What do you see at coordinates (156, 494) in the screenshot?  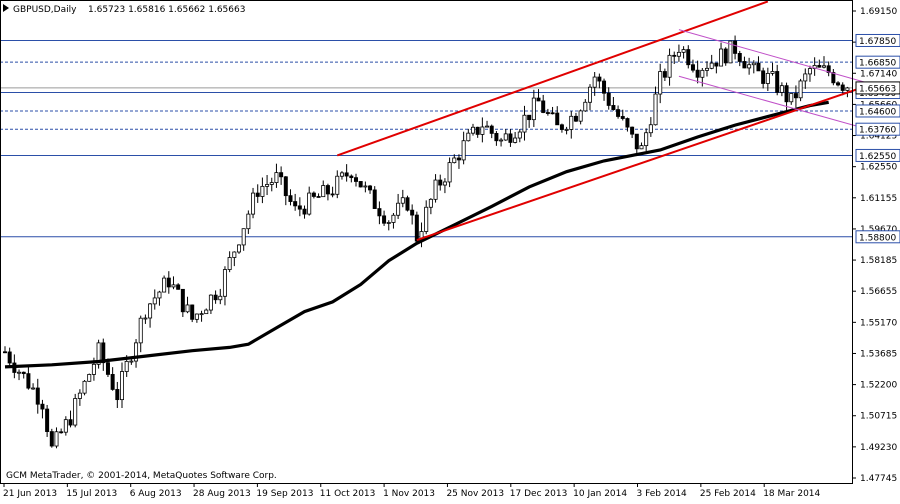 I see `x-tick-label: 6 Aug 2013` at bounding box center [156, 494].